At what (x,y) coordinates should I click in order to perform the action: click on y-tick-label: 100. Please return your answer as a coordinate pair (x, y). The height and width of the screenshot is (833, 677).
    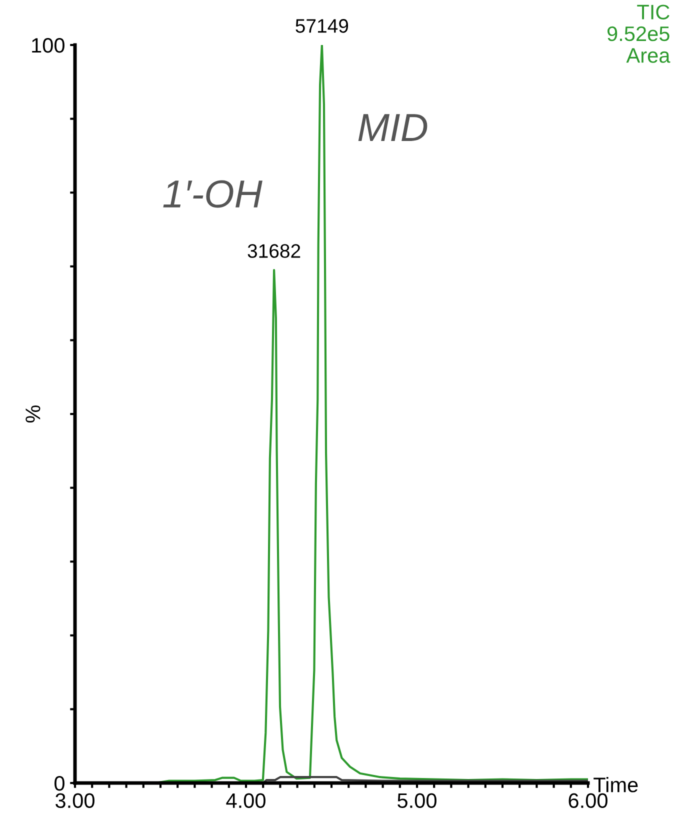
    Looking at the image, I should click on (48, 45).